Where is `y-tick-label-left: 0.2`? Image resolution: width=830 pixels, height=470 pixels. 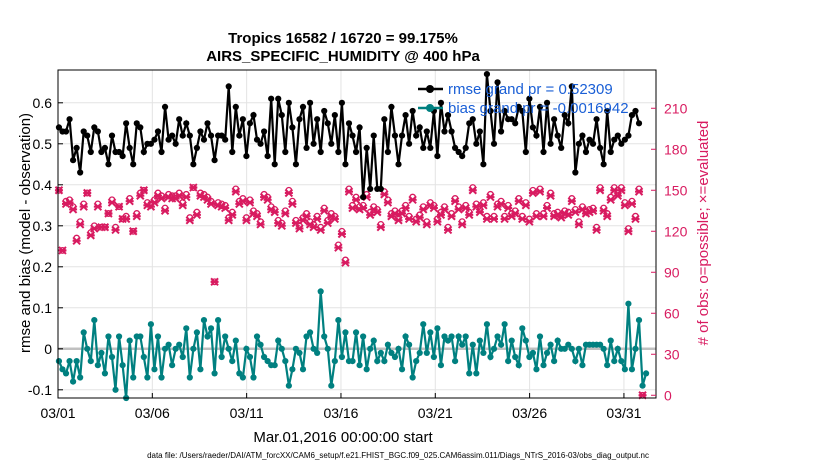
y-tick-label-left: 0.2 is located at coordinates (43, 267).